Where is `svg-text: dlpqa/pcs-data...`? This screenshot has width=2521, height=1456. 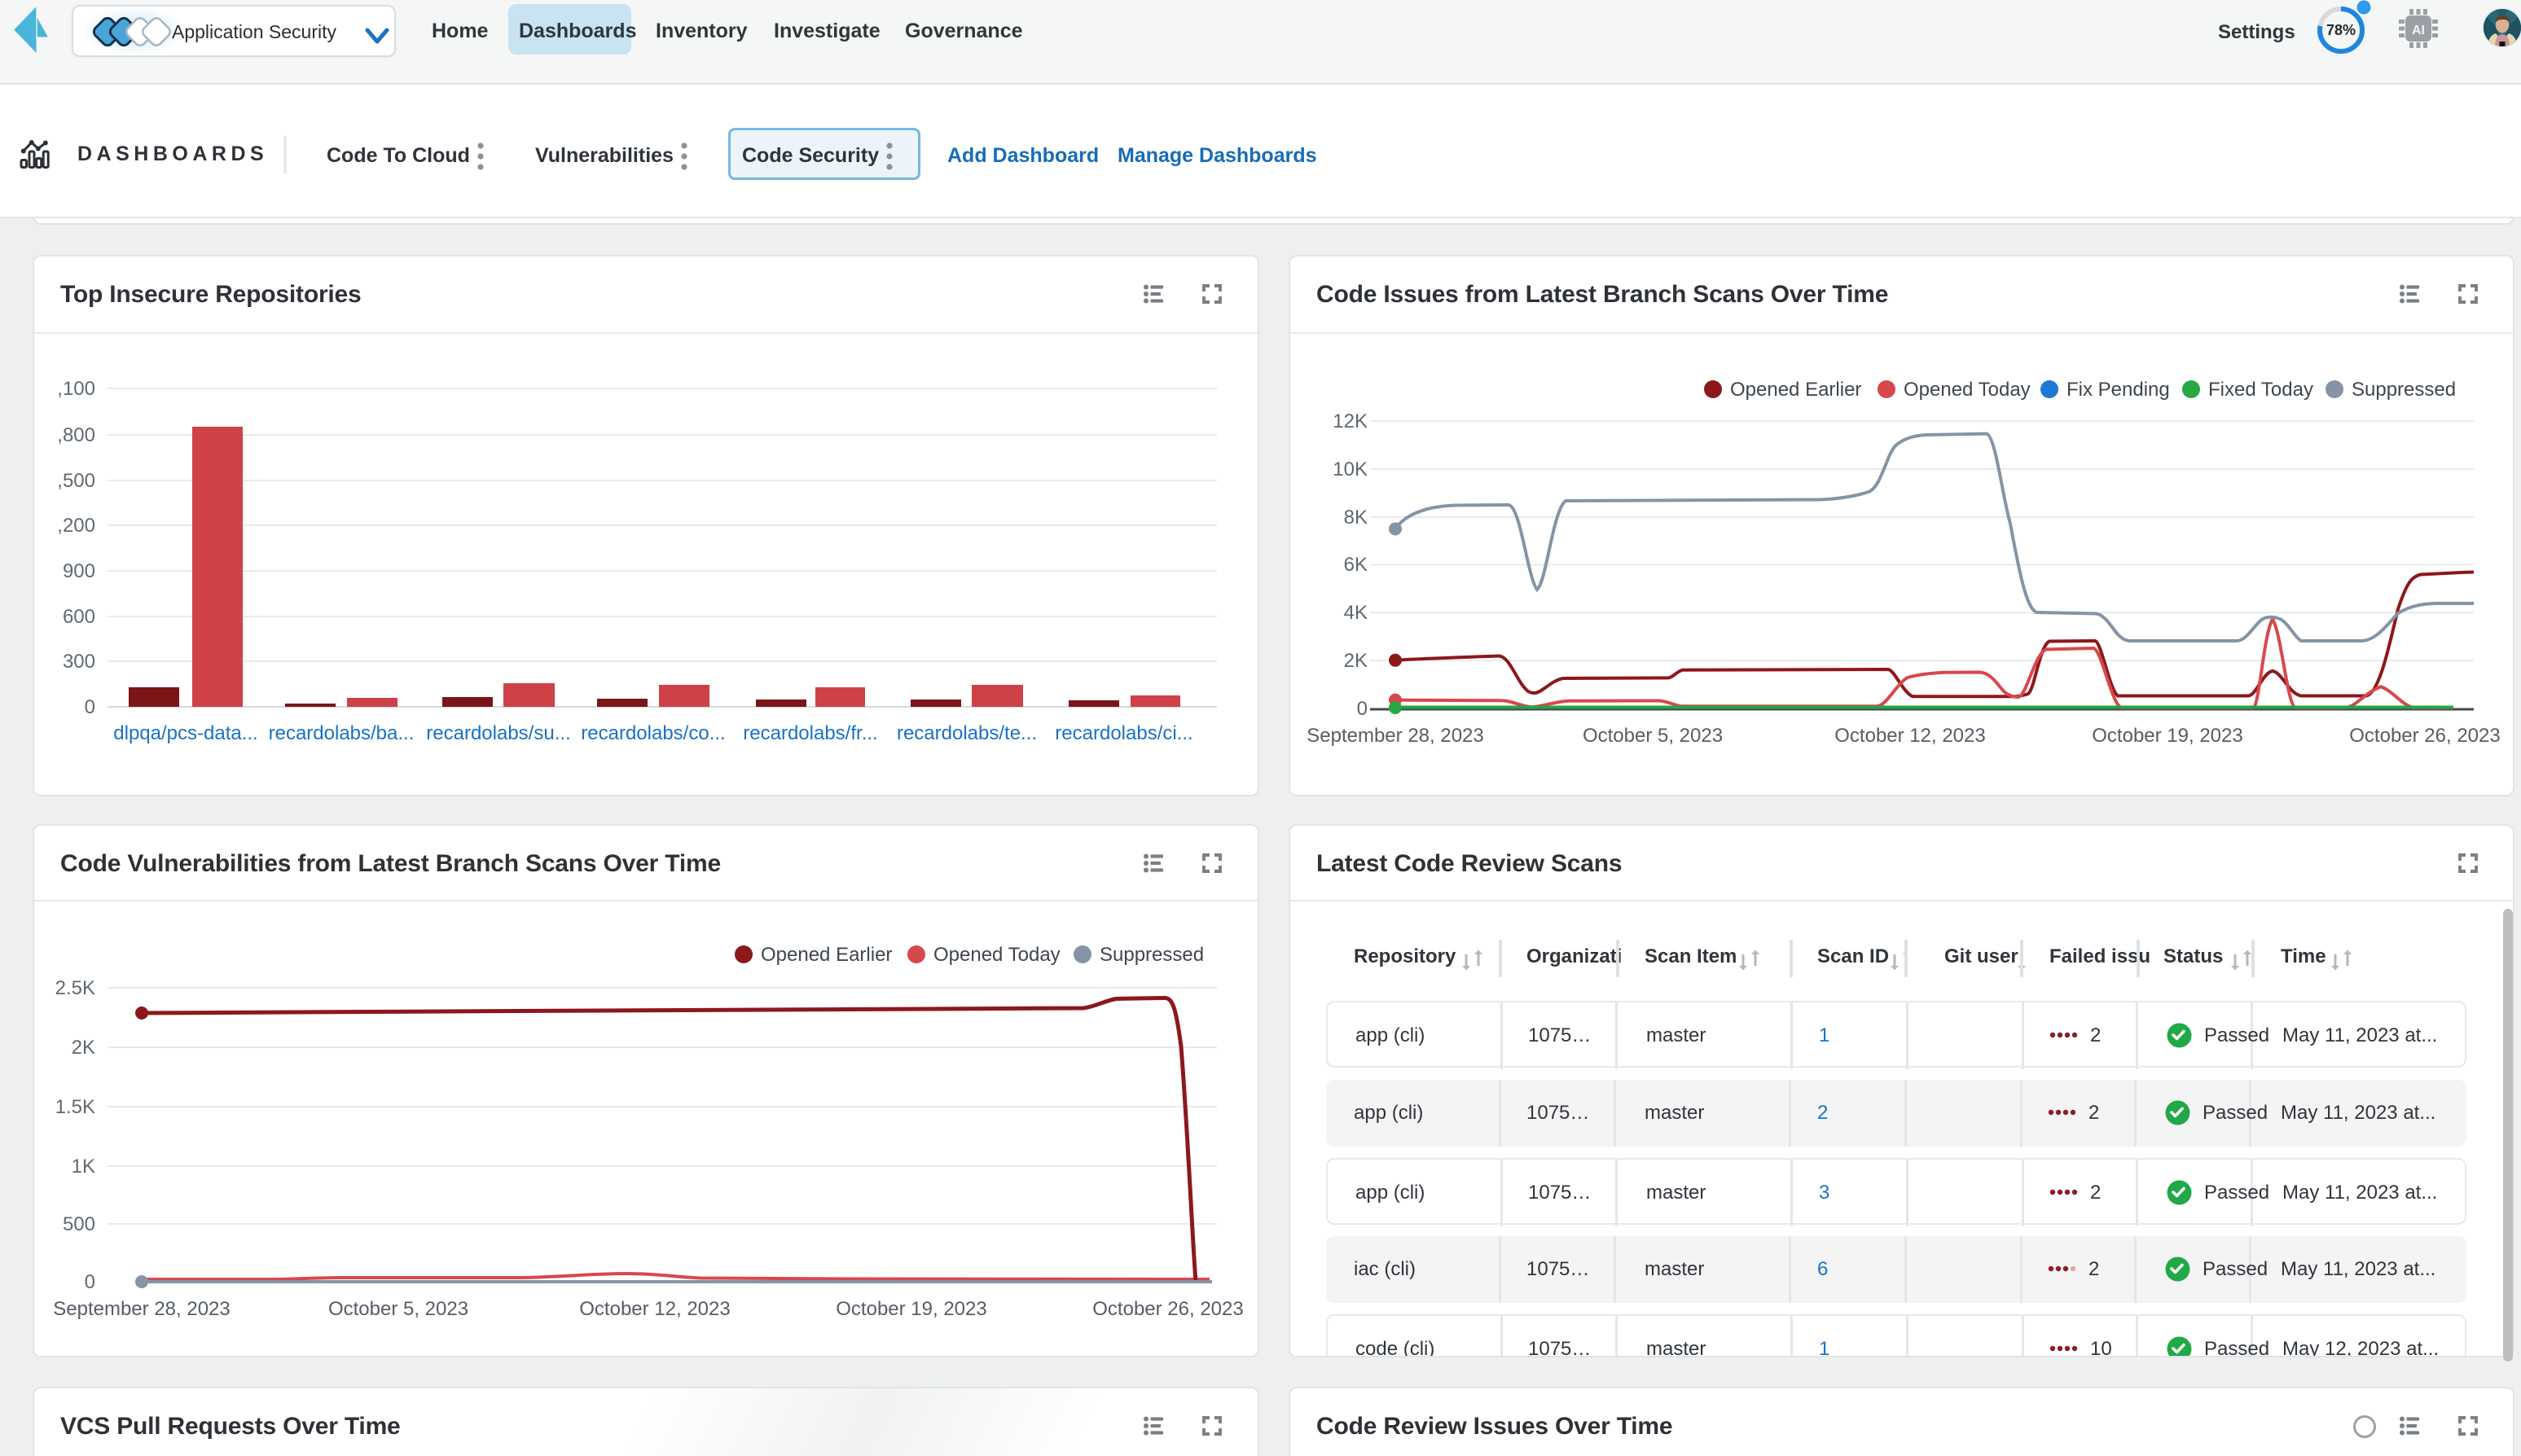
svg-text: dlpqa/pcs-data... is located at coordinates (185, 733).